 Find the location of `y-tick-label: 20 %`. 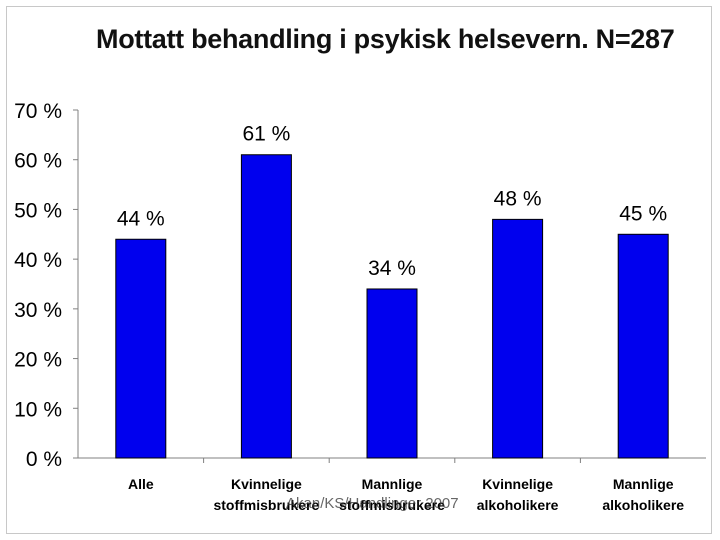

y-tick-label: 20 % is located at coordinates (38, 360).